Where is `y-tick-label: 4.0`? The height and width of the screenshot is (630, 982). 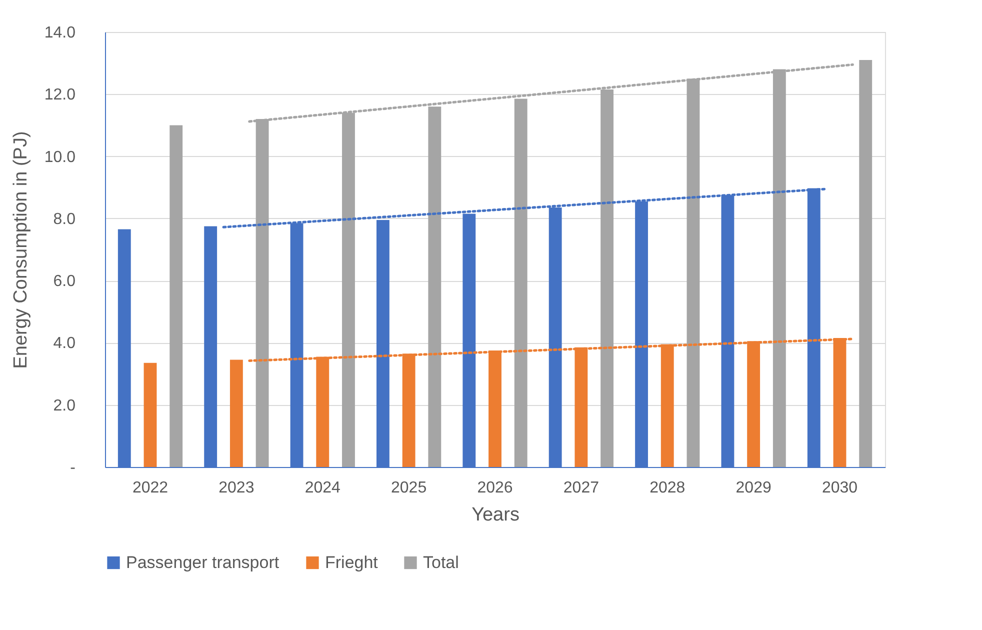 y-tick-label: 4.0 is located at coordinates (64, 343).